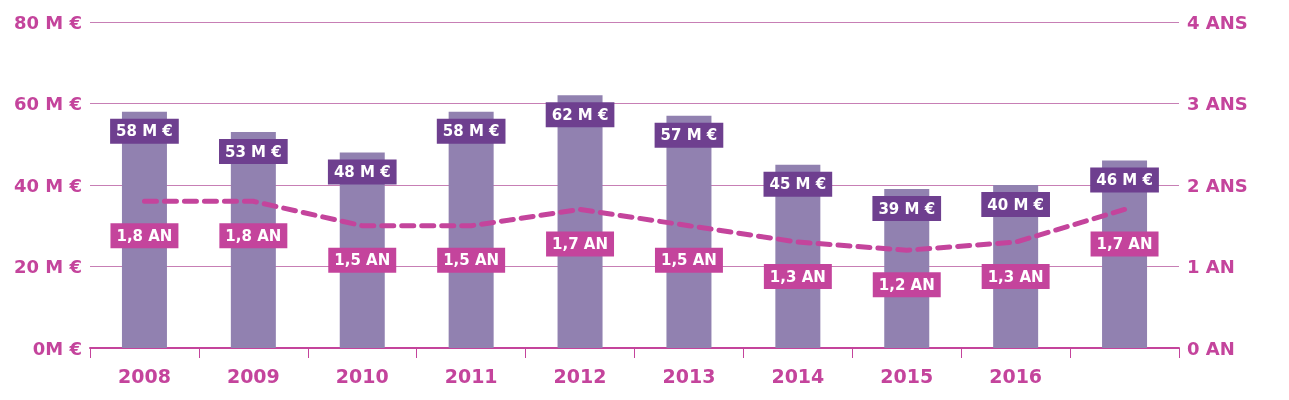  What do you see at coordinates (57, 348) in the screenshot?
I see `y-tick-label: 0M €` at bounding box center [57, 348].